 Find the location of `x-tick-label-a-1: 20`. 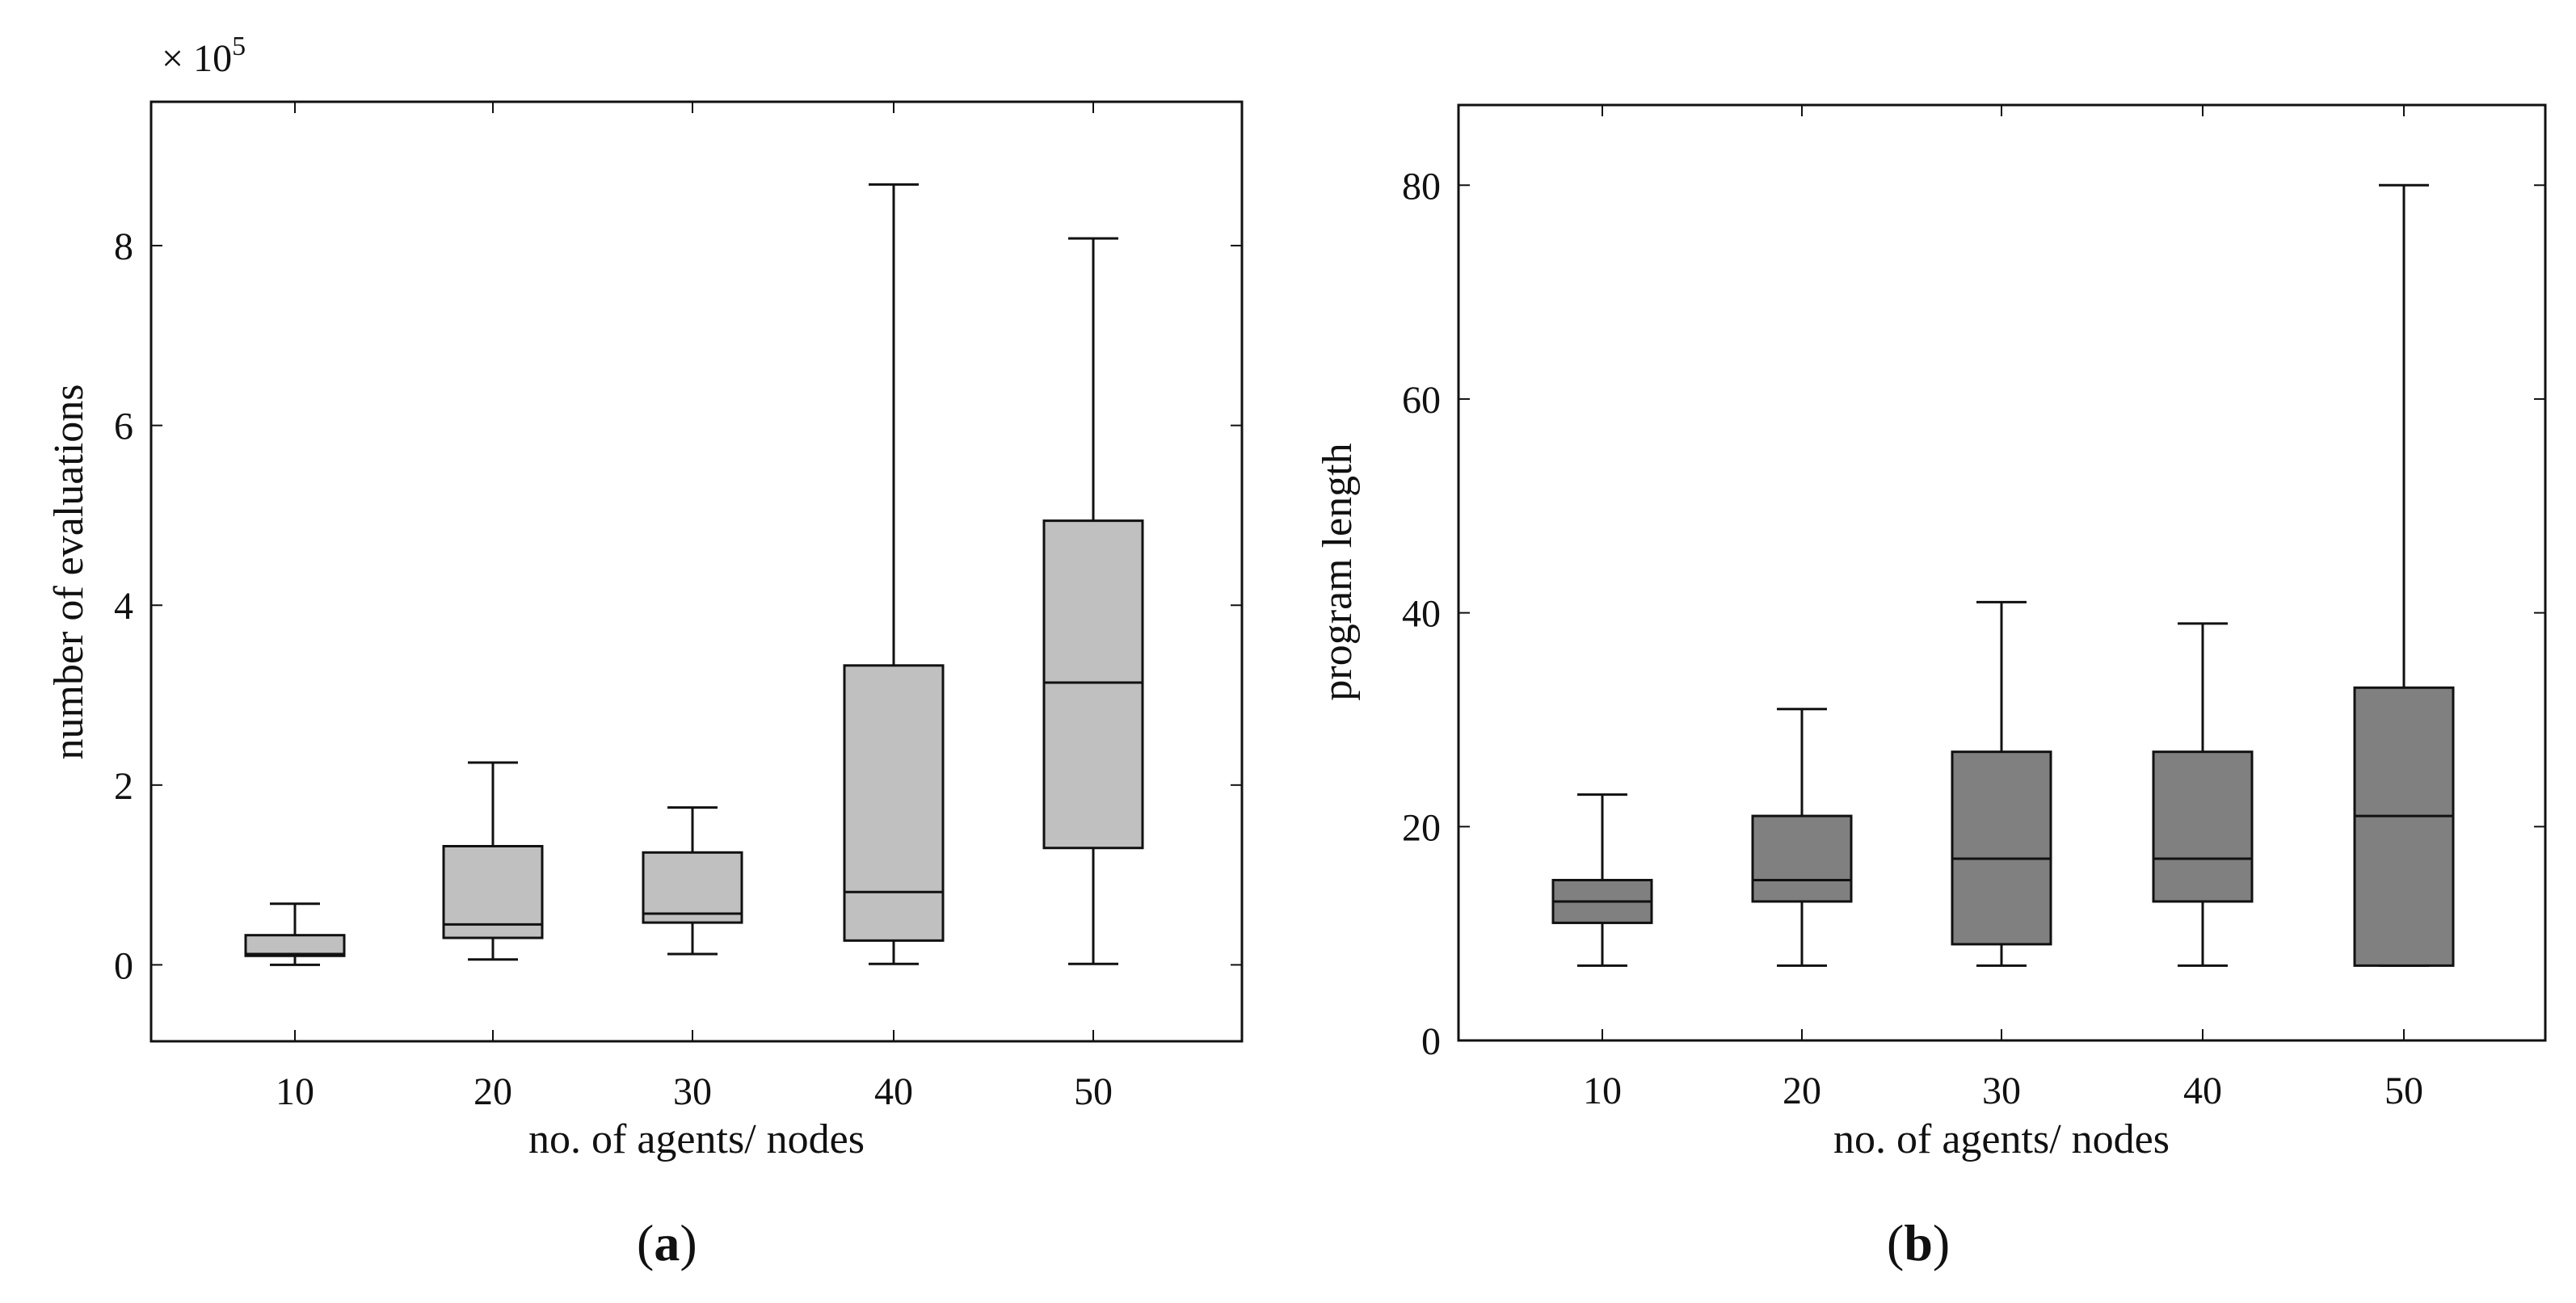

x-tick-label-a-1: 20 is located at coordinates (493, 1092).